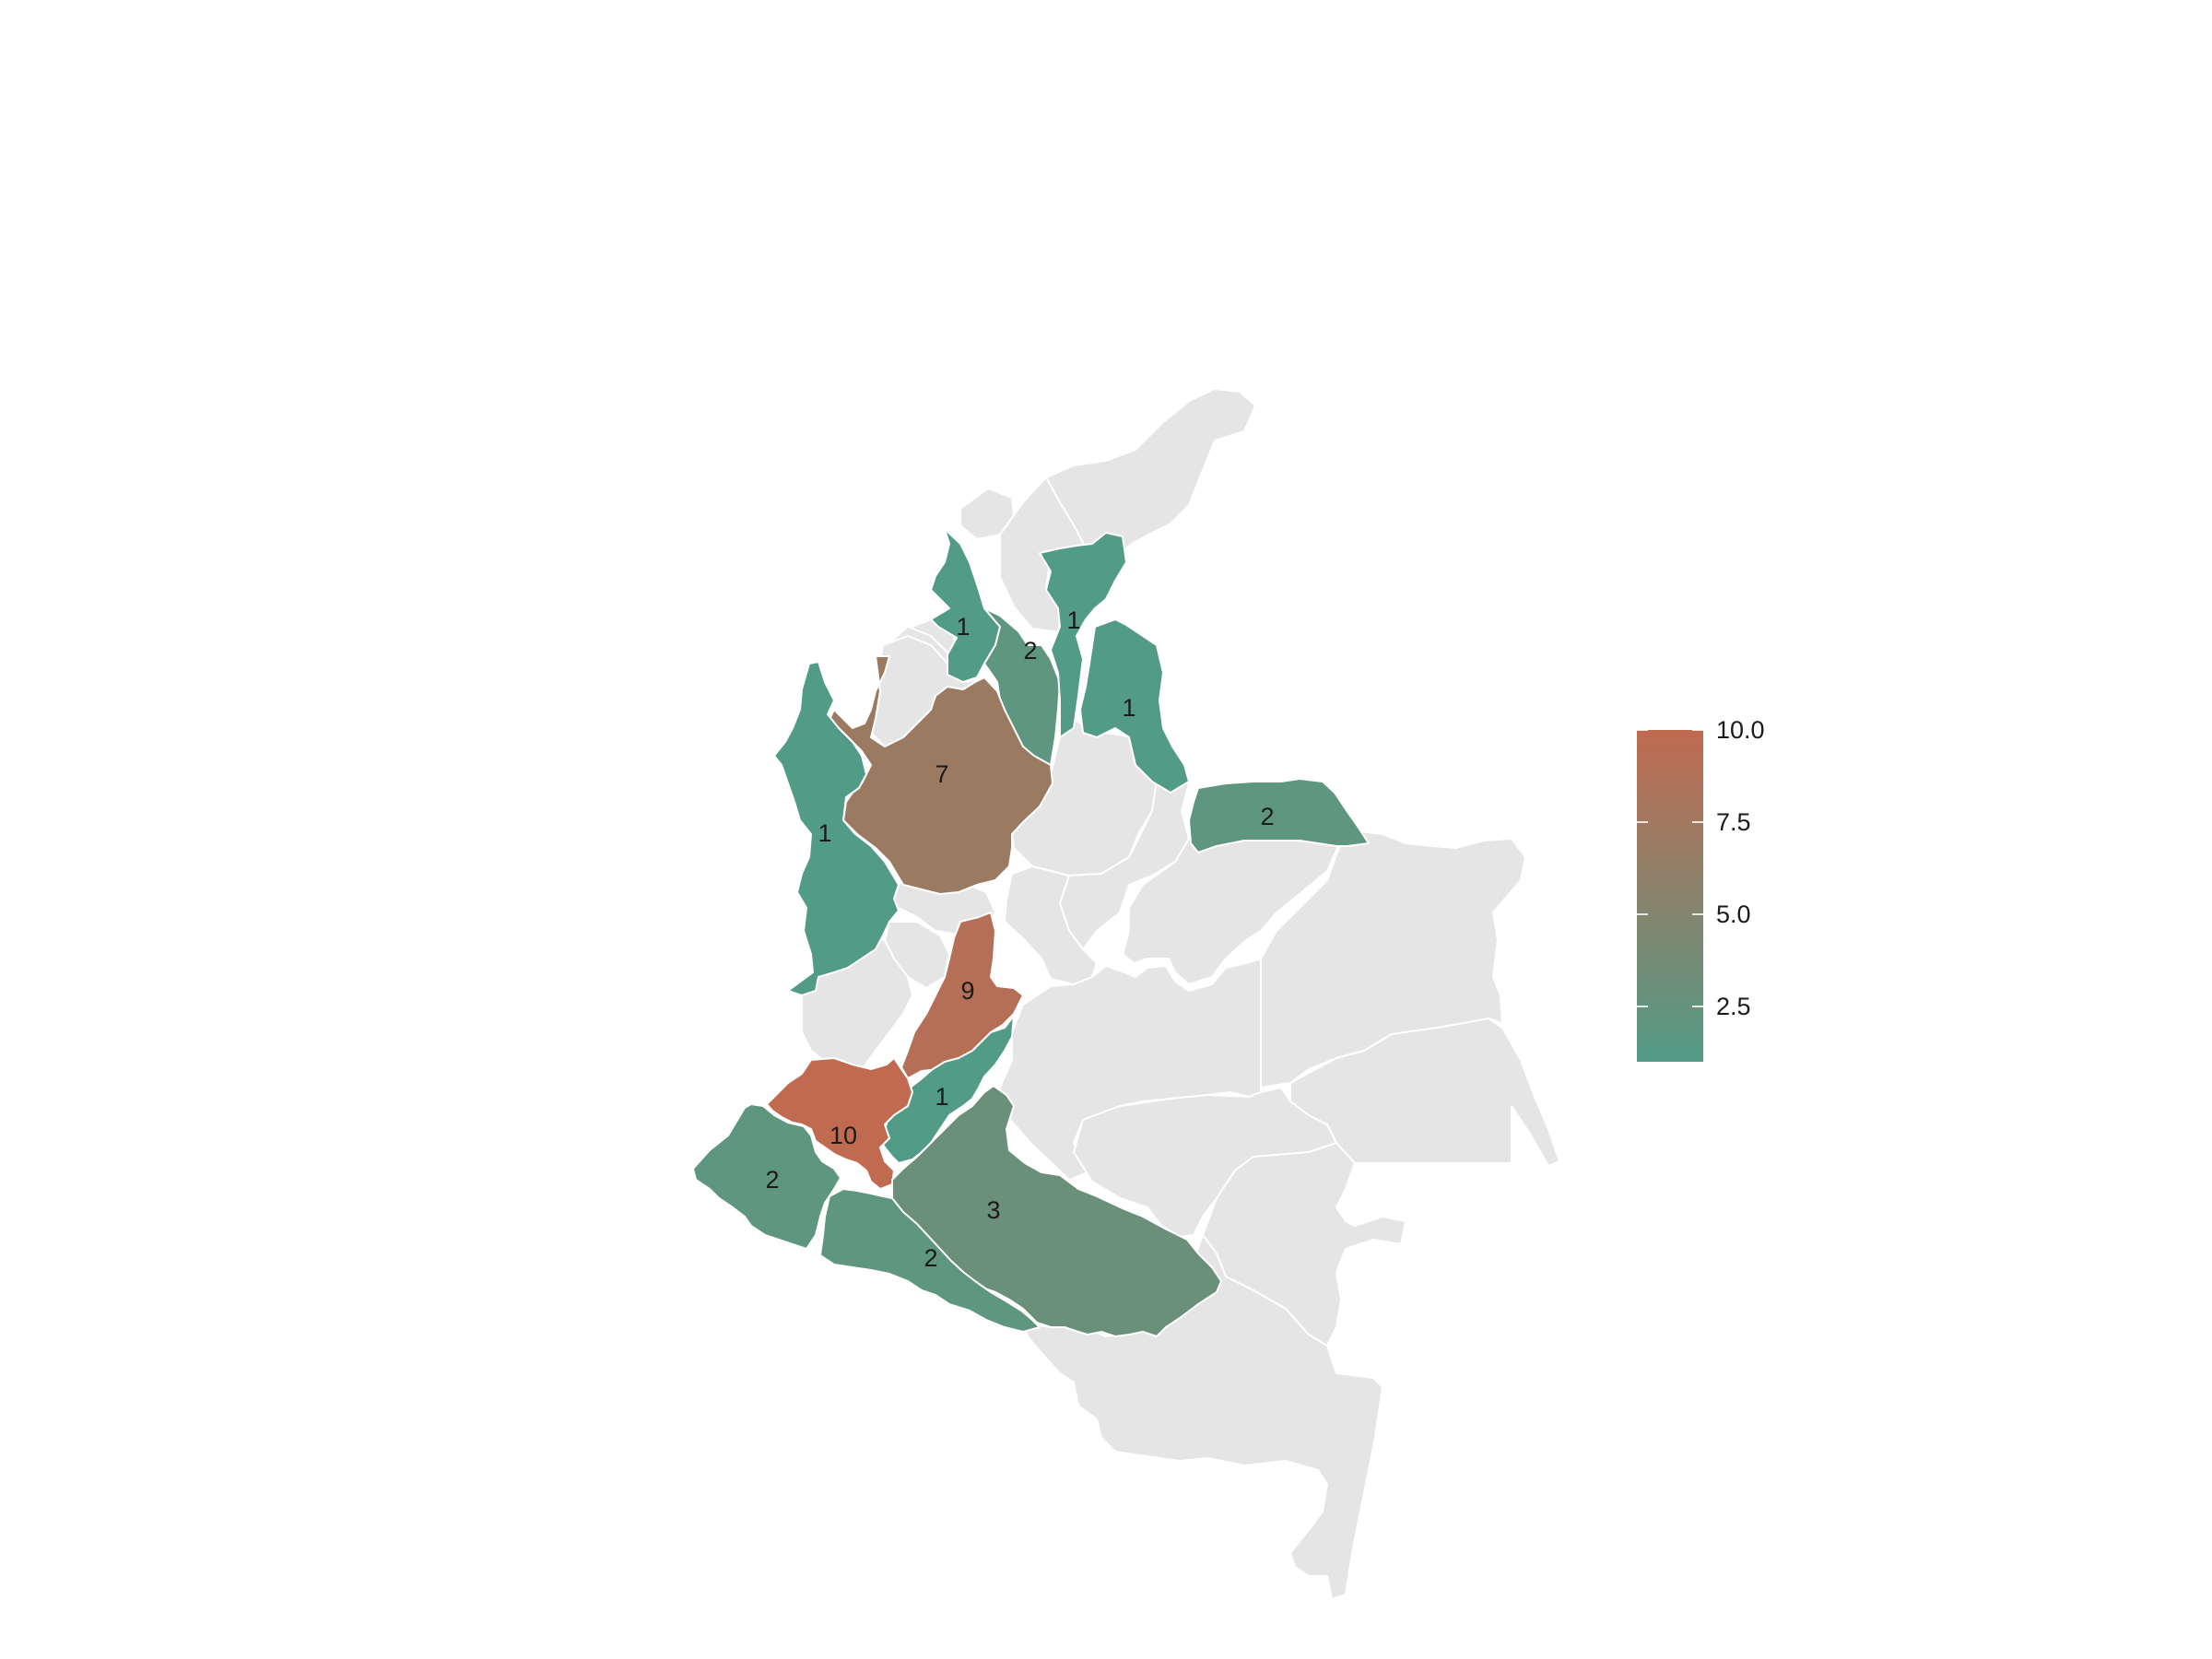  I want to click on region-labels: 1 2 1 1 7 1 2 9 1 10 2 3 2, so click(1019, 939).